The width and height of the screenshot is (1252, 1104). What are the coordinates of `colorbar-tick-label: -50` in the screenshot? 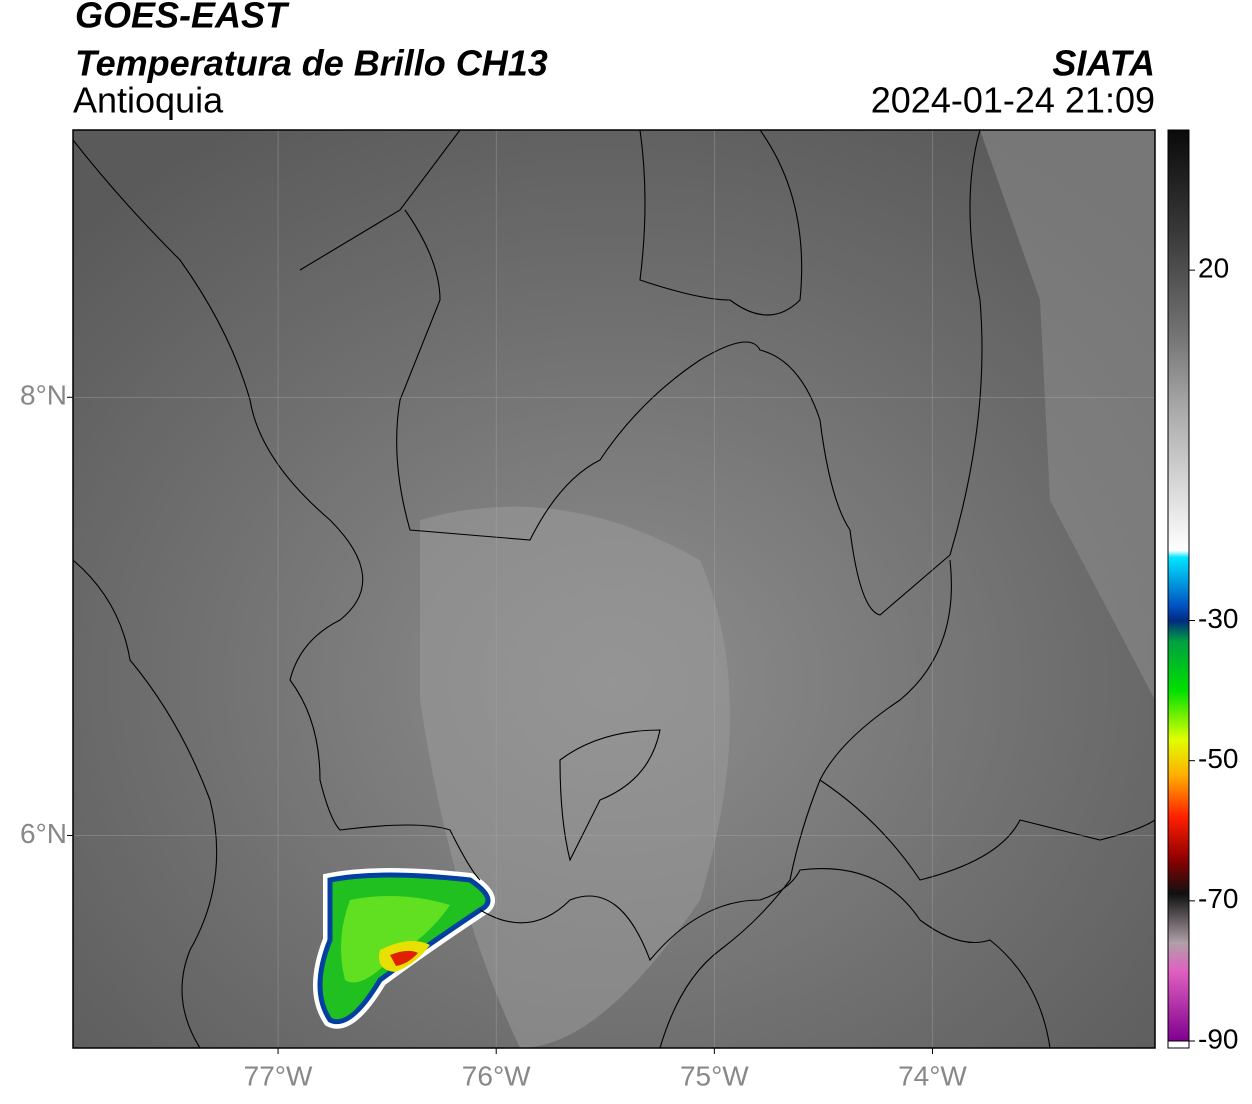 It's located at (1218, 758).